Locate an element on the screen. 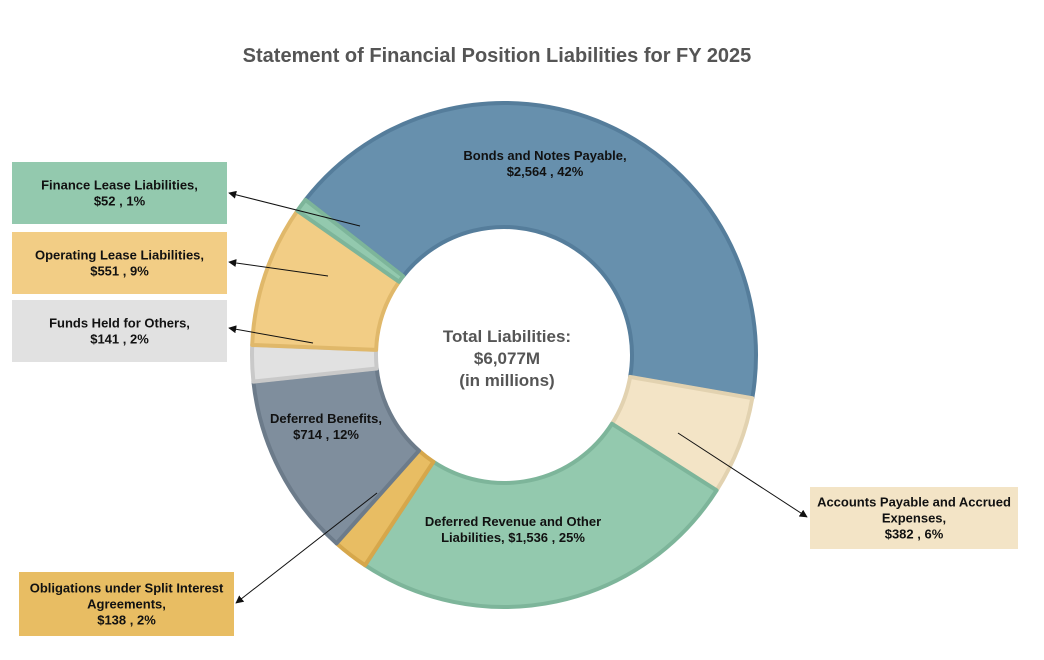 This screenshot has height=660, width=1044. callout-box-operating-lease is located at coordinates (119, 263).